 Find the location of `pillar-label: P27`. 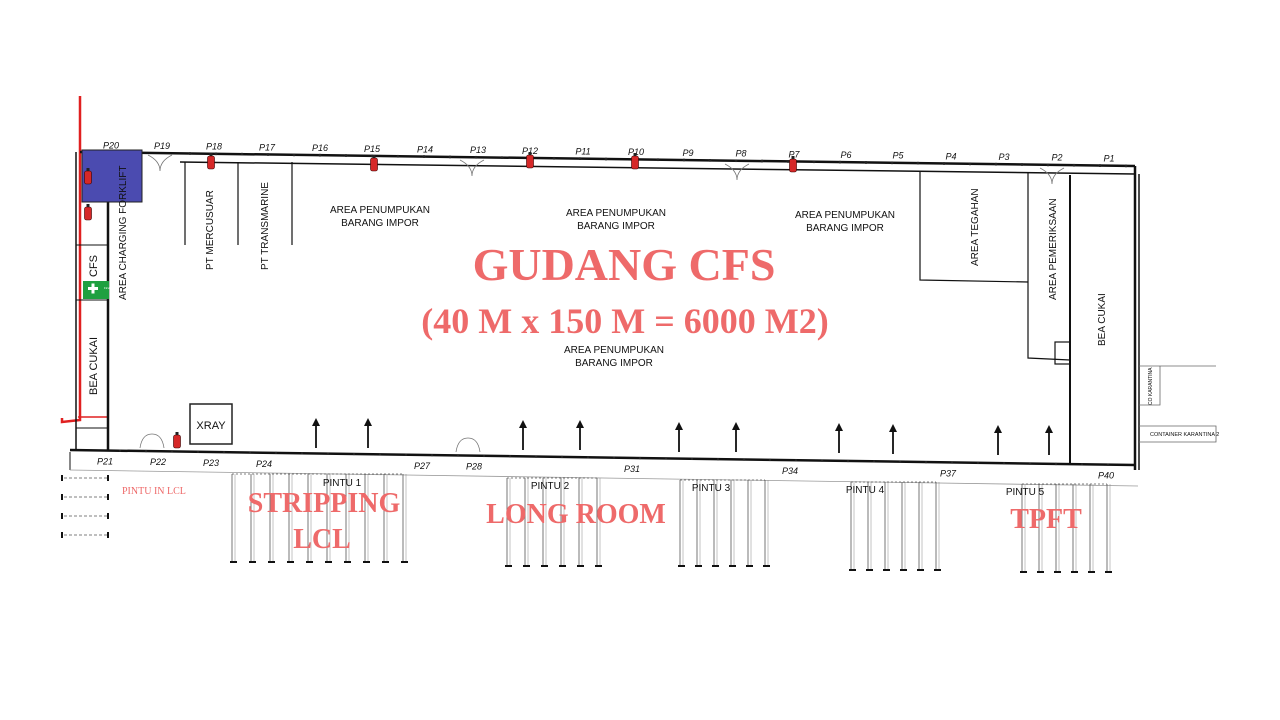

pillar-label: P27 is located at coordinates (422, 466).